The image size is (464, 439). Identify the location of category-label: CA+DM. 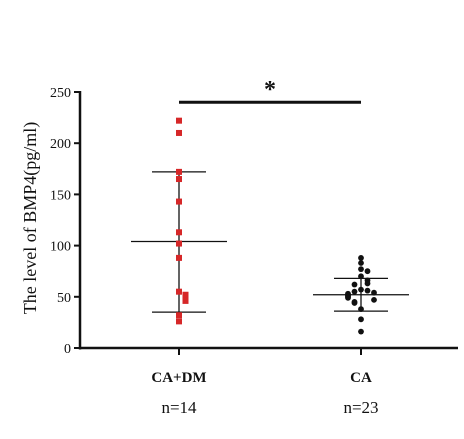
(178, 378).